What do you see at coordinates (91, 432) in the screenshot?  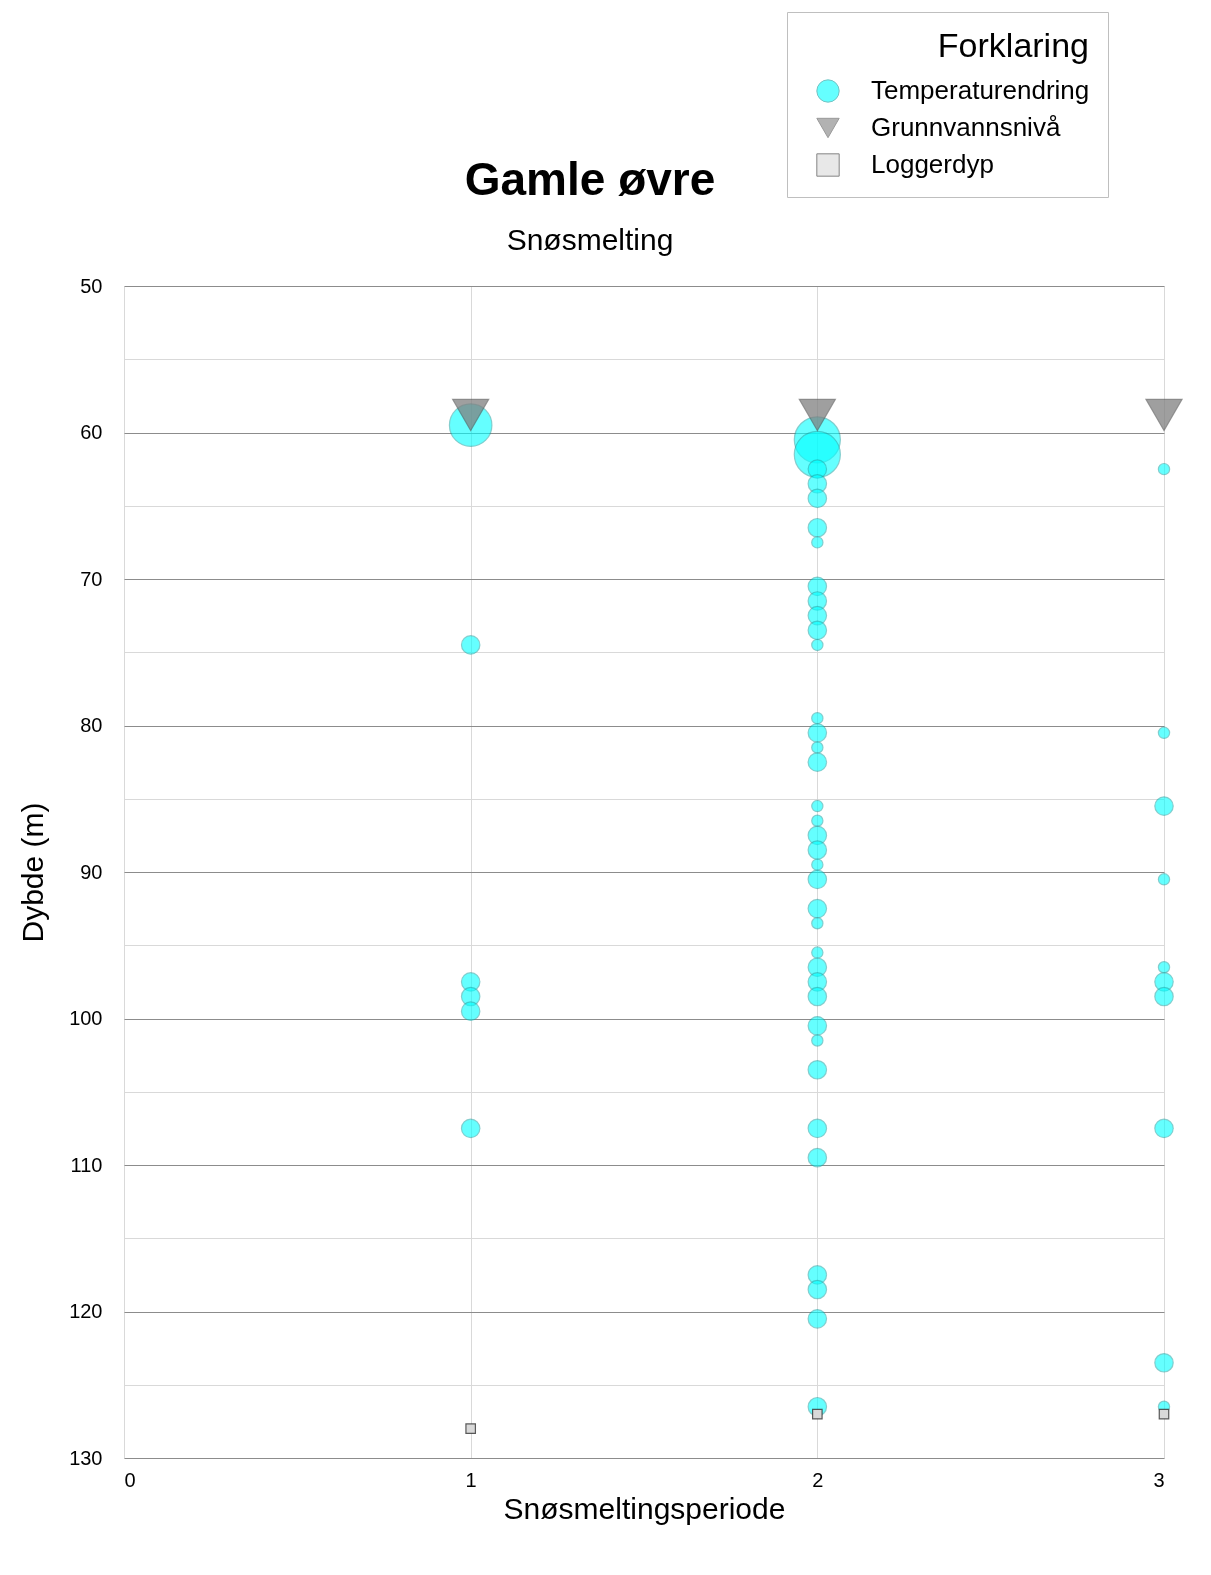 I see `y-tick-label: 60` at bounding box center [91, 432].